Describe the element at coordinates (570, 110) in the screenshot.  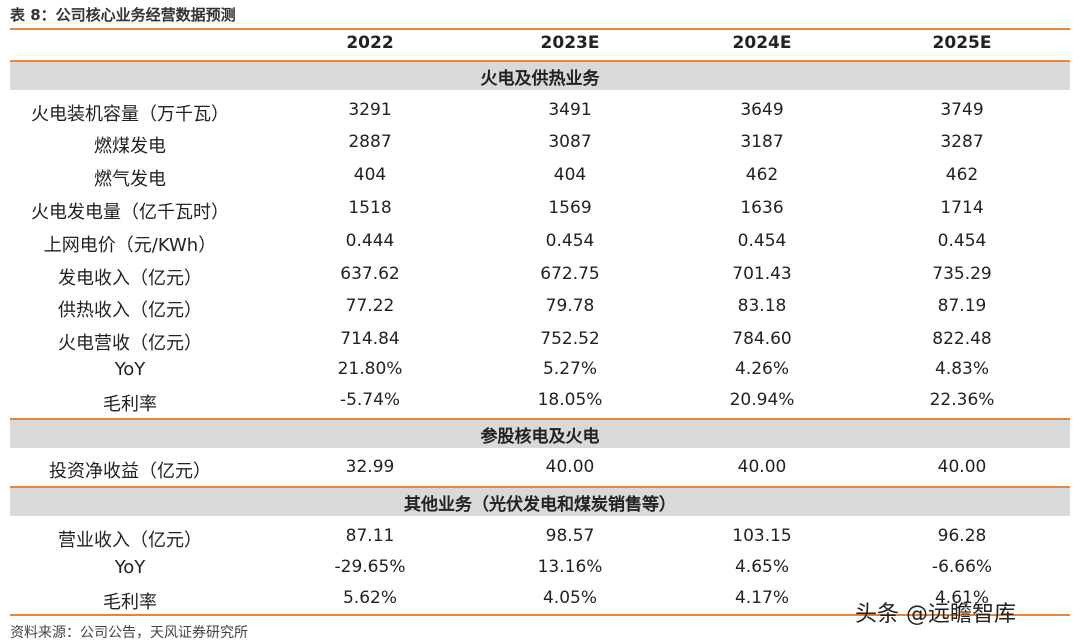
I see `cell-value: 3491` at that location.